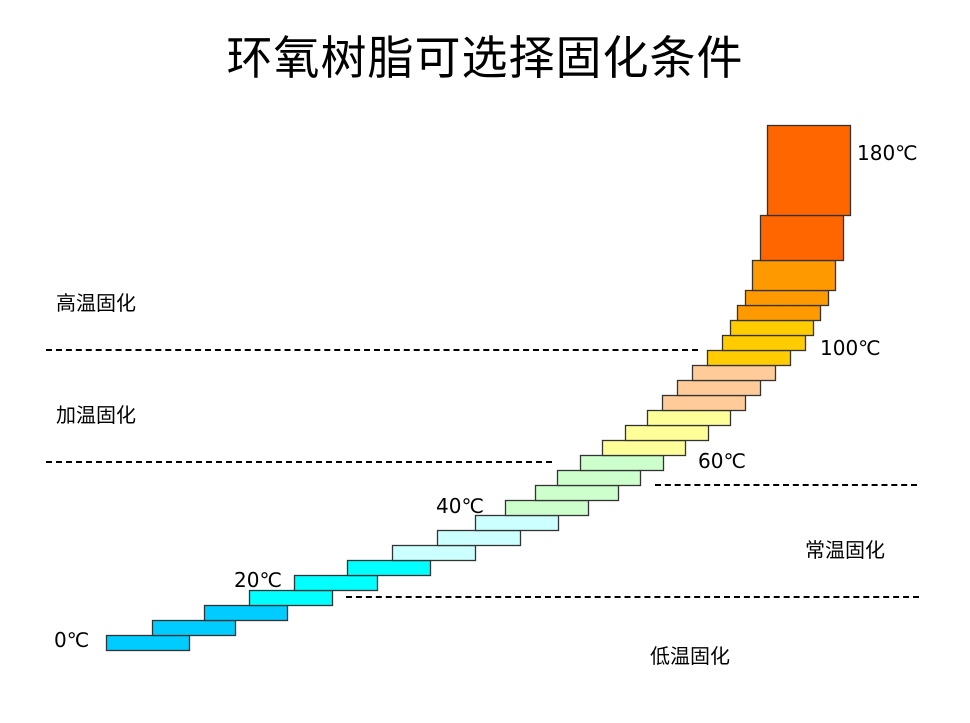 The width and height of the screenshot is (970, 723). What do you see at coordinates (845, 550) in the screenshot?
I see `zone-label-room-temp: 常温固化` at bounding box center [845, 550].